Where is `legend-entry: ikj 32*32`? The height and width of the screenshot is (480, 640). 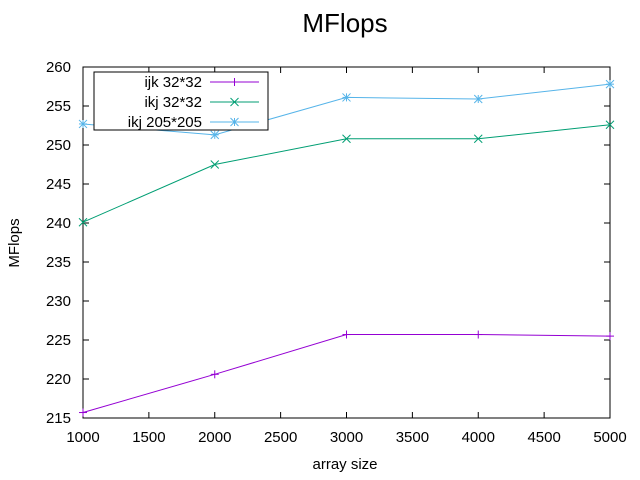 legend-entry: ikj 32*32 is located at coordinates (201, 102).